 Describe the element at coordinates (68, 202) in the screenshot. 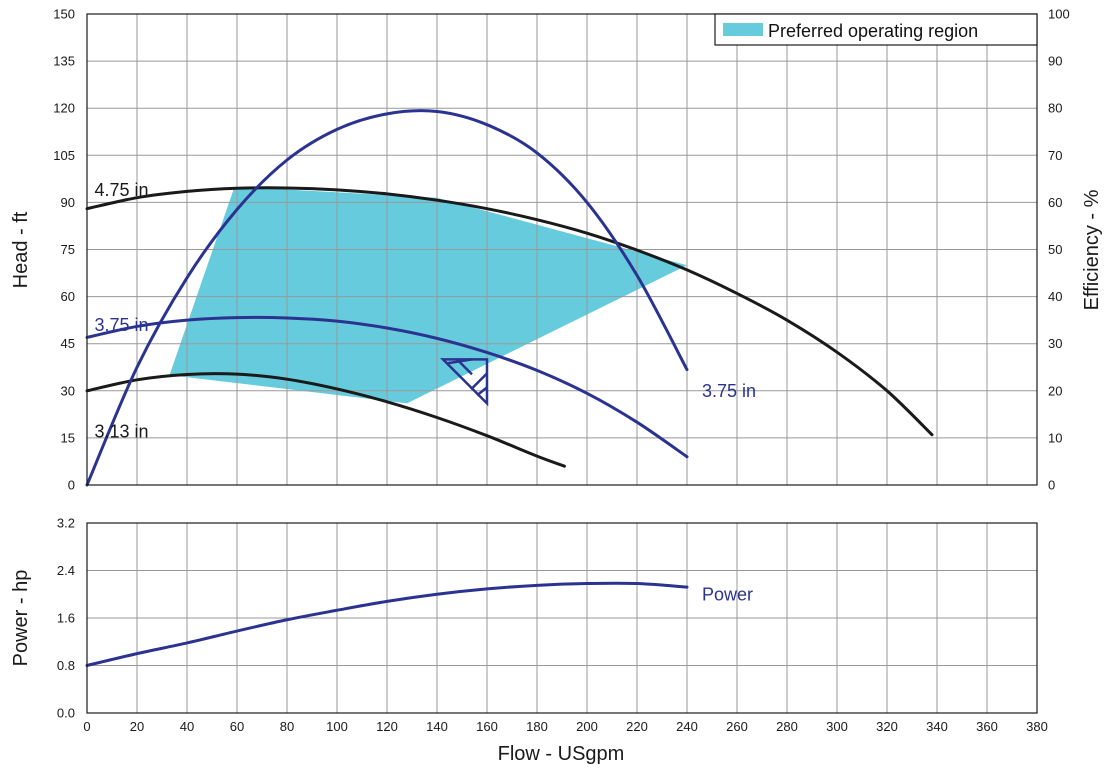

I see `tick-label-head: 90` at that location.